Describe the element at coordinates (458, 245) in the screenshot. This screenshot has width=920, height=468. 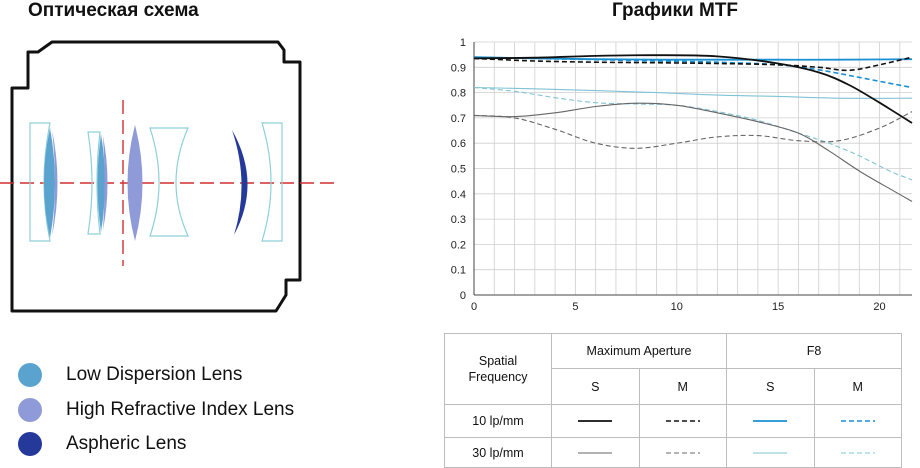
I see `y-tick-label: 0.2` at that location.